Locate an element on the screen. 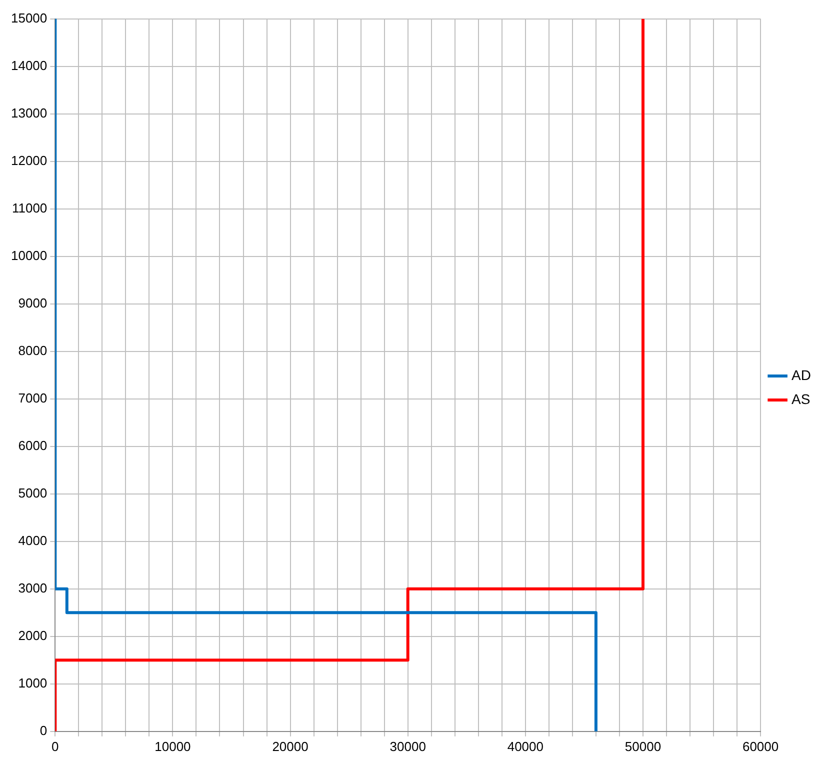  x-tick-label: 40000 is located at coordinates (525, 746).